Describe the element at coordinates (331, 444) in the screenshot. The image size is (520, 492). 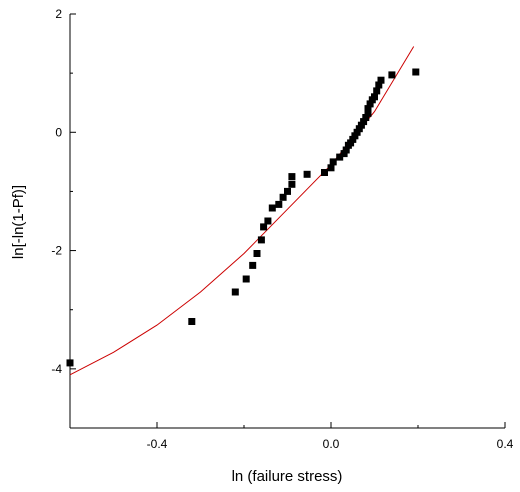
I see `x-tick-label: 0.0` at that location.